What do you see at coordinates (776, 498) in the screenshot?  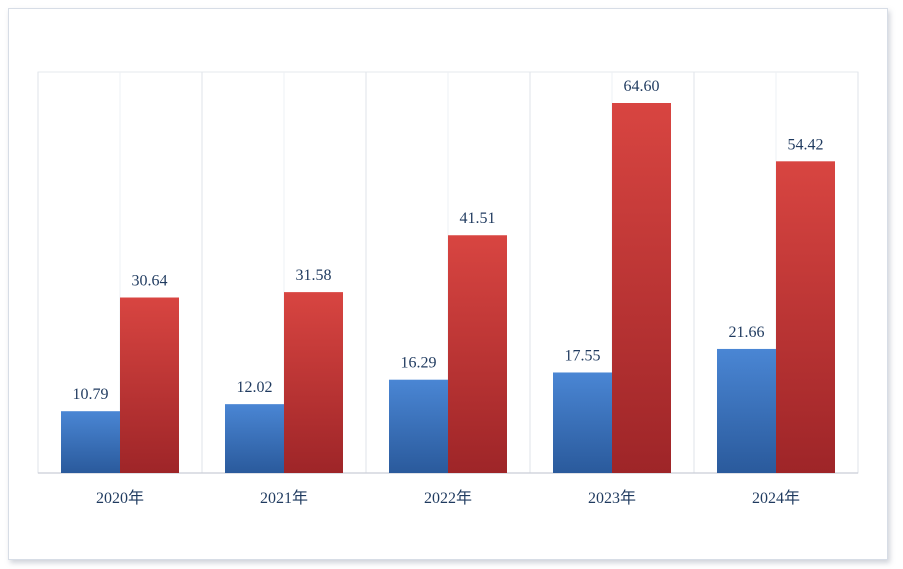 I see `category-label: 2024年` at bounding box center [776, 498].